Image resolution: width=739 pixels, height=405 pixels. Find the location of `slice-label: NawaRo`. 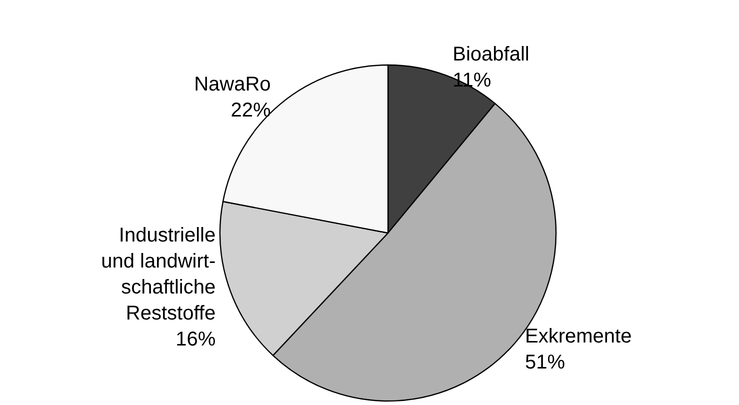

slice-label: NawaRo is located at coordinates (232, 84).